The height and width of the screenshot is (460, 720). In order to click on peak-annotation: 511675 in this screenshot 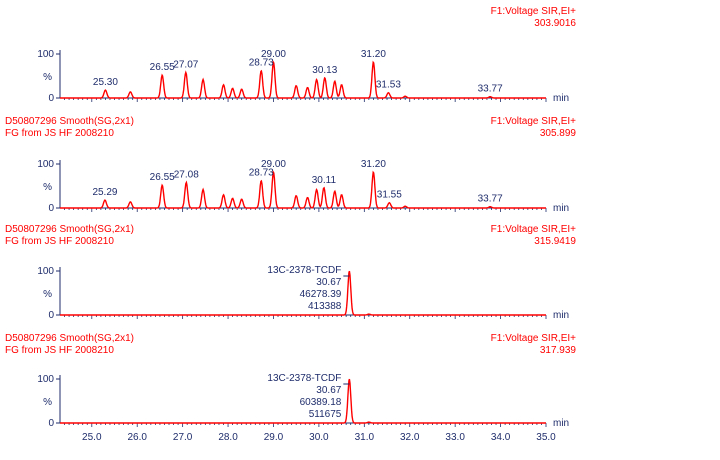, I will do `click(325, 414)`.